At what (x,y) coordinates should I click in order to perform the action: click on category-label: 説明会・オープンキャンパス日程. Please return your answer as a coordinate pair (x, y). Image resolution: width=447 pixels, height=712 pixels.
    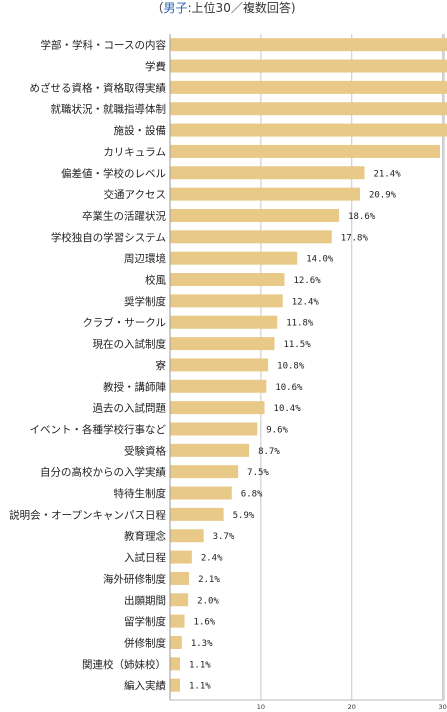
    Looking at the image, I should click on (87, 514).